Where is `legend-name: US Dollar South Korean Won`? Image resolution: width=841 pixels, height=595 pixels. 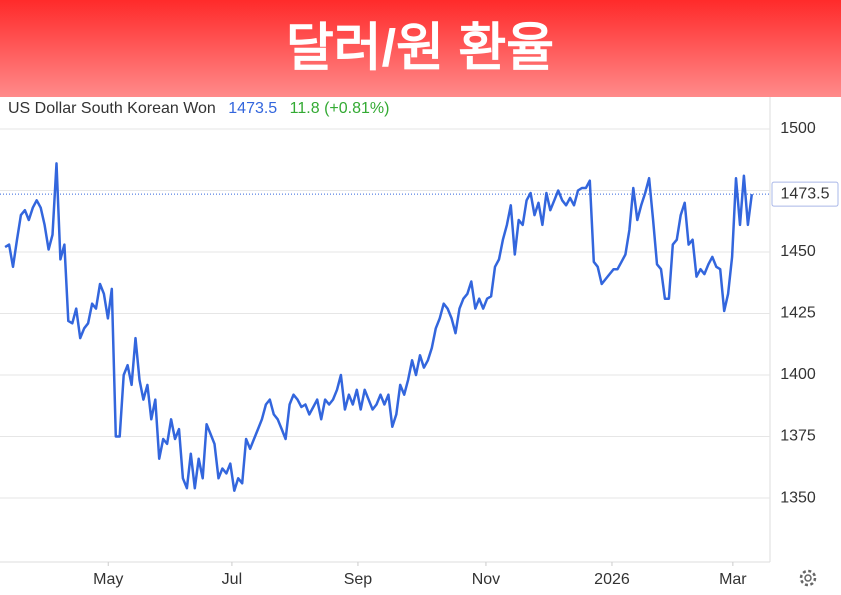
legend-name: US Dollar South Korean Won is located at coordinates (112, 108).